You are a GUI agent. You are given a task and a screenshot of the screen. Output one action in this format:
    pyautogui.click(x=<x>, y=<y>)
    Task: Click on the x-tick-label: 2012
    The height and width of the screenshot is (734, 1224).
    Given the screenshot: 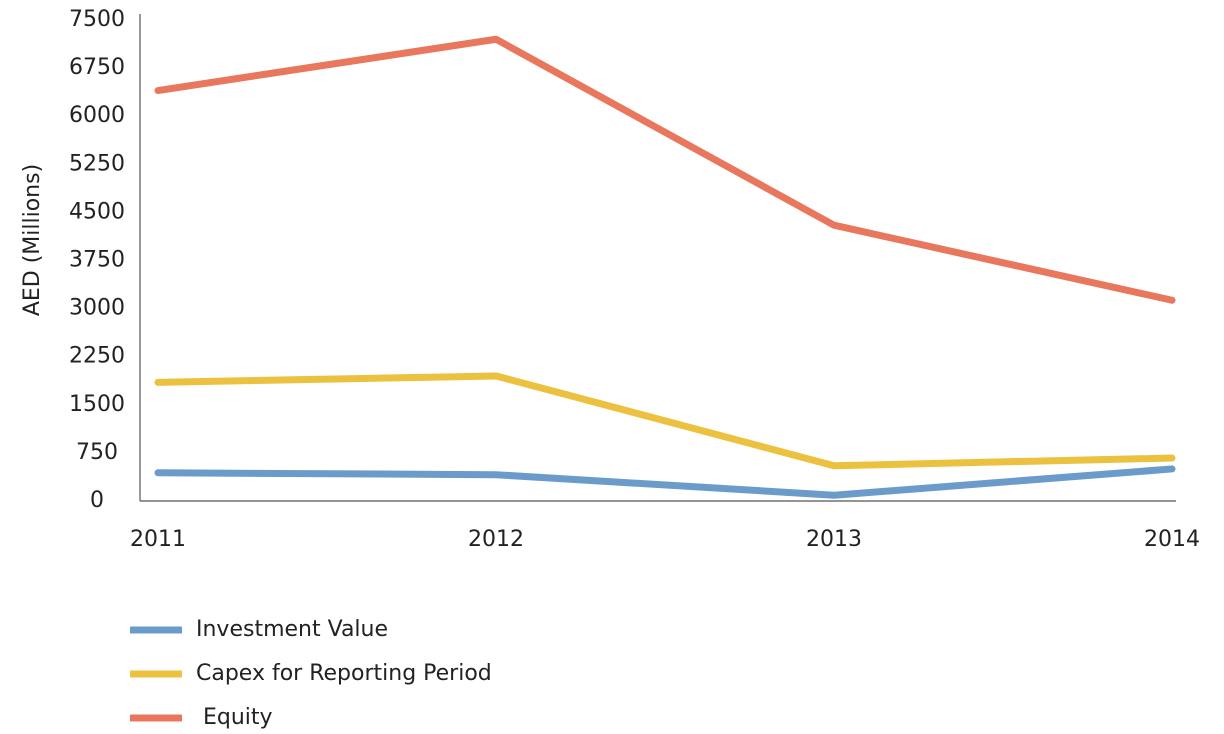 What is the action you would take?
    pyautogui.click(x=496, y=539)
    